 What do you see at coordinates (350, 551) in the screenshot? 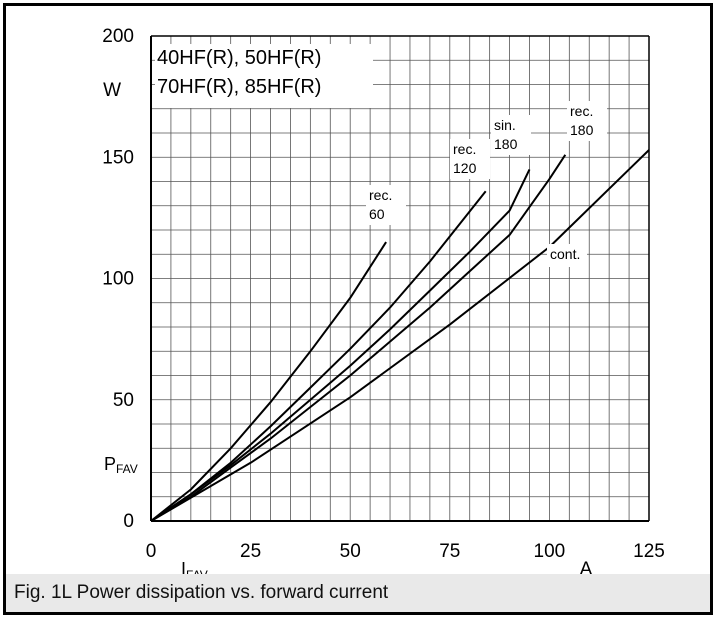
I see `x-tick-label: 50` at bounding box center [350, 551].